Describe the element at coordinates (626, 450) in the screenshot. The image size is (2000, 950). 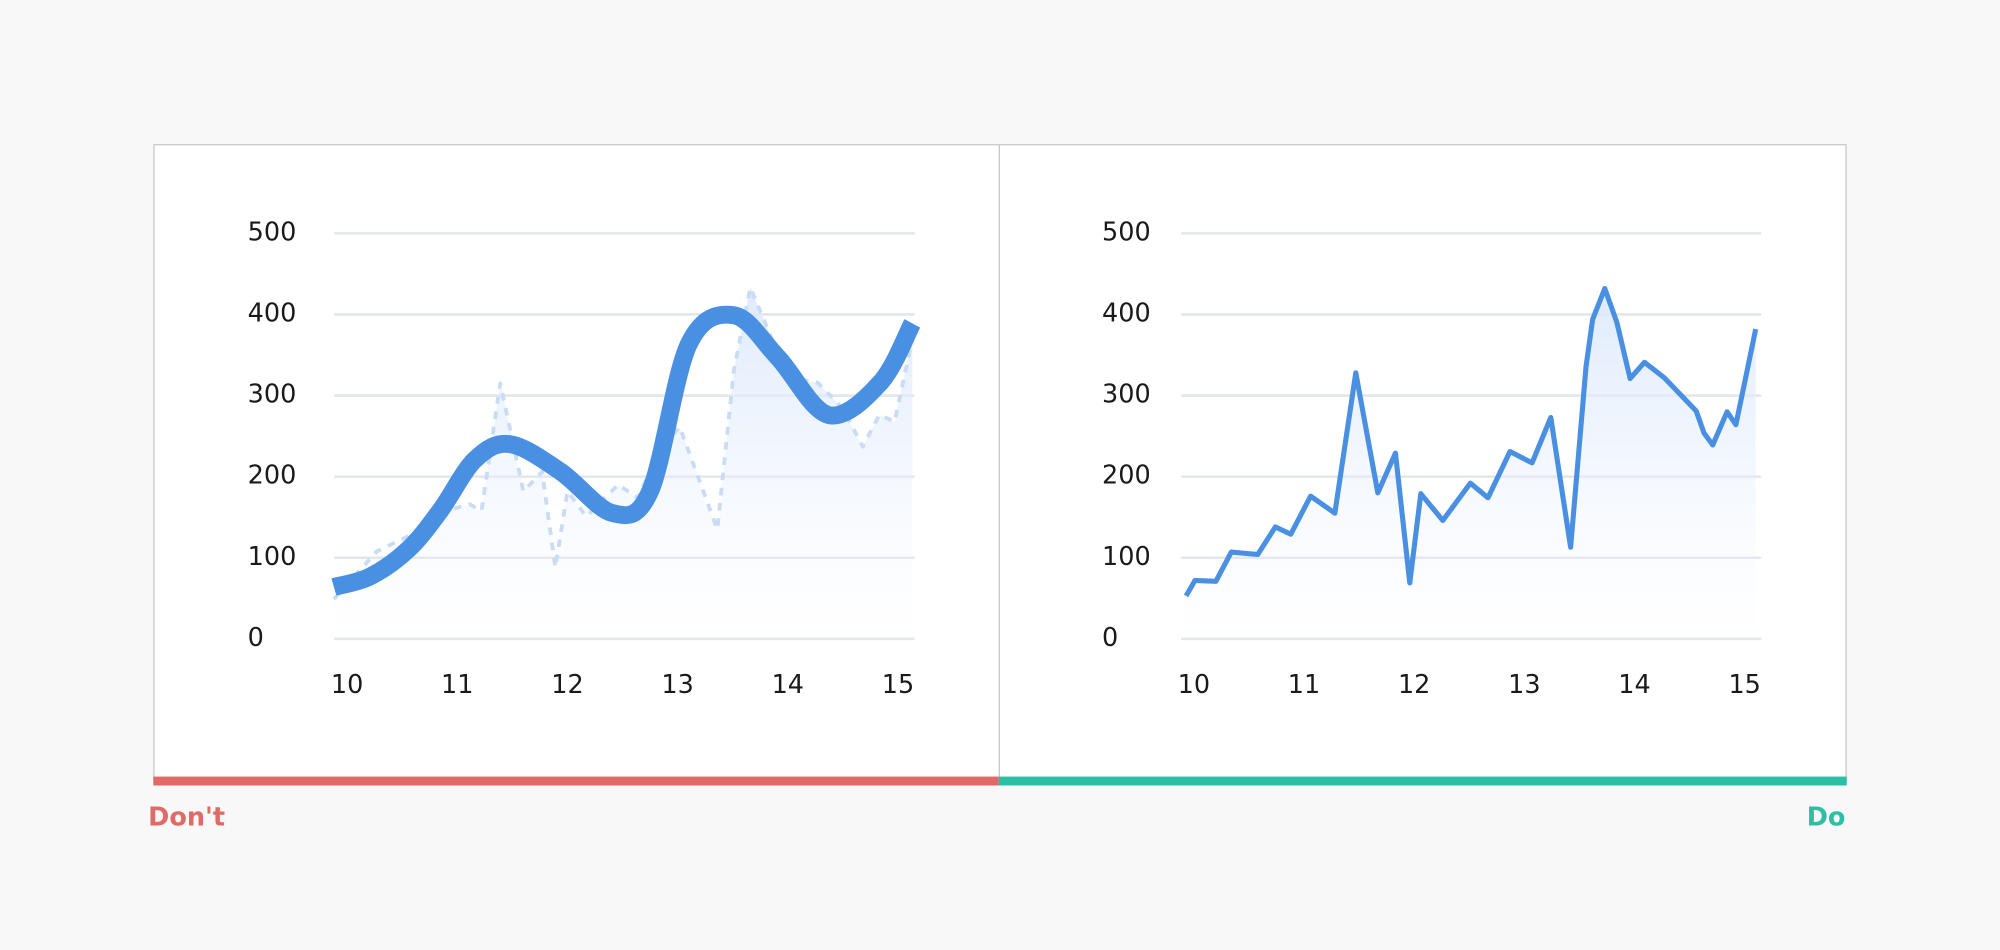
I see `smooth-line` at that location.